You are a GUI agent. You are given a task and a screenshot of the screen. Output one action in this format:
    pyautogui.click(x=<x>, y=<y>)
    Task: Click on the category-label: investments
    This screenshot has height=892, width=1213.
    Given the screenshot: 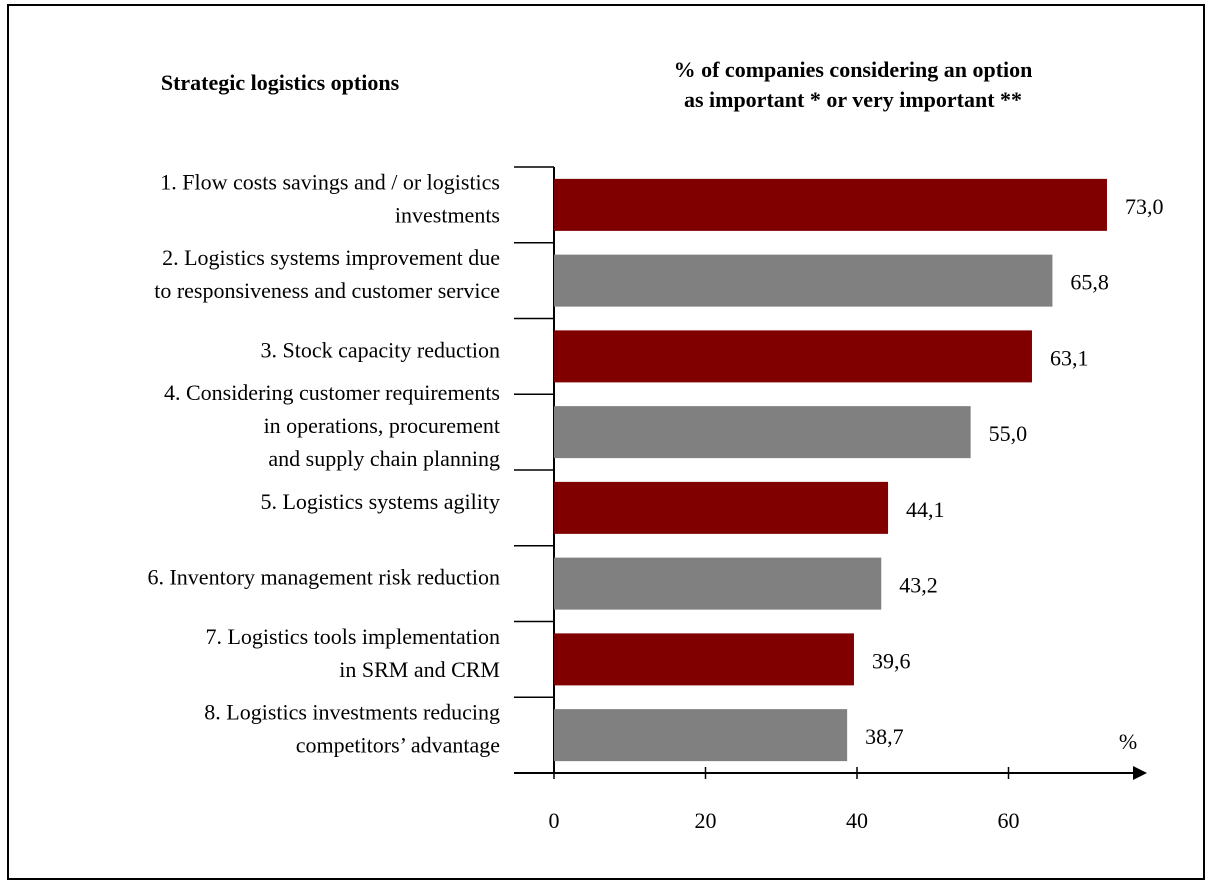 What is the action you would take?
    pyautogui.click(x=447, y=214)
    